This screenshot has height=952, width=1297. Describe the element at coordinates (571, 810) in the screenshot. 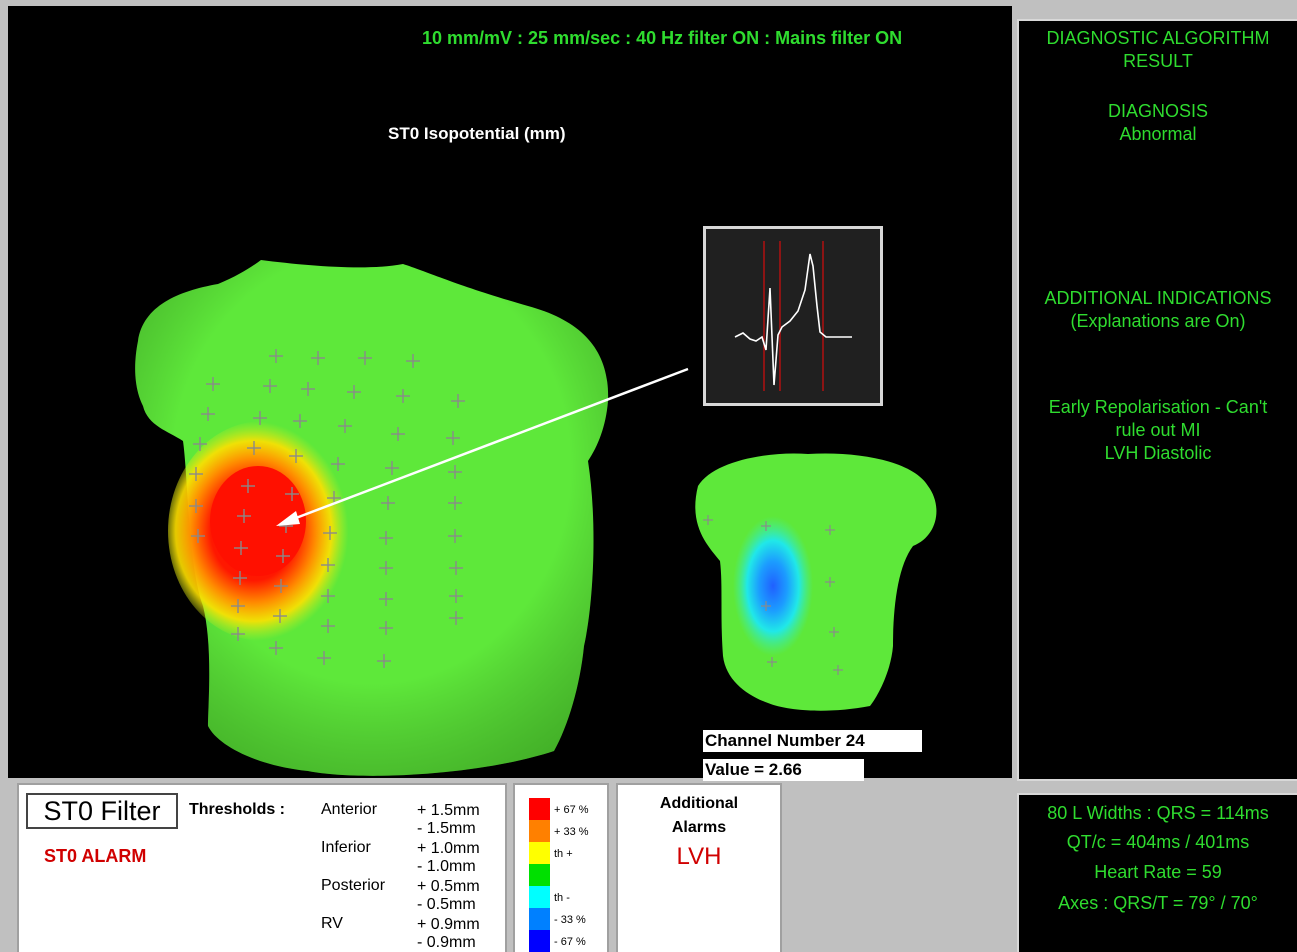

I see `scale-label: + 67 %` at that location.